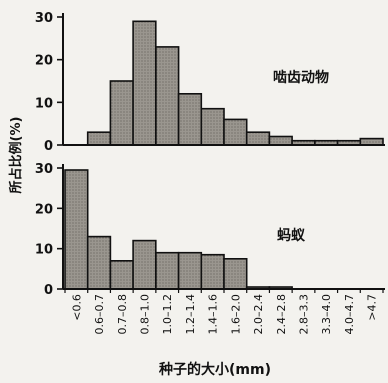 Image resolution: width=388 pixels, height=383 pixels. Describe the element at coordinates (349, 314) in the screenshot. I see `x-tick-label-12: 4.0–4.7` at that location.